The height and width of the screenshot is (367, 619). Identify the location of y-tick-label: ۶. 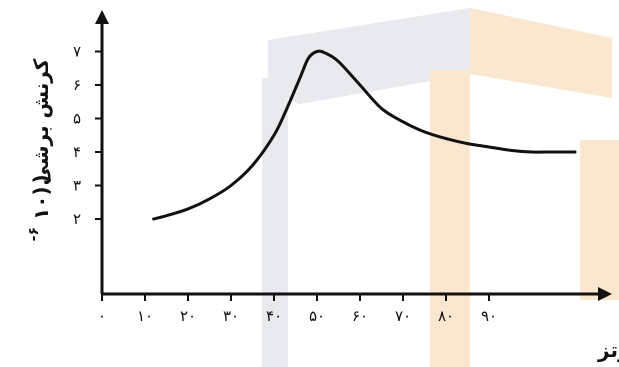
(77, 85).